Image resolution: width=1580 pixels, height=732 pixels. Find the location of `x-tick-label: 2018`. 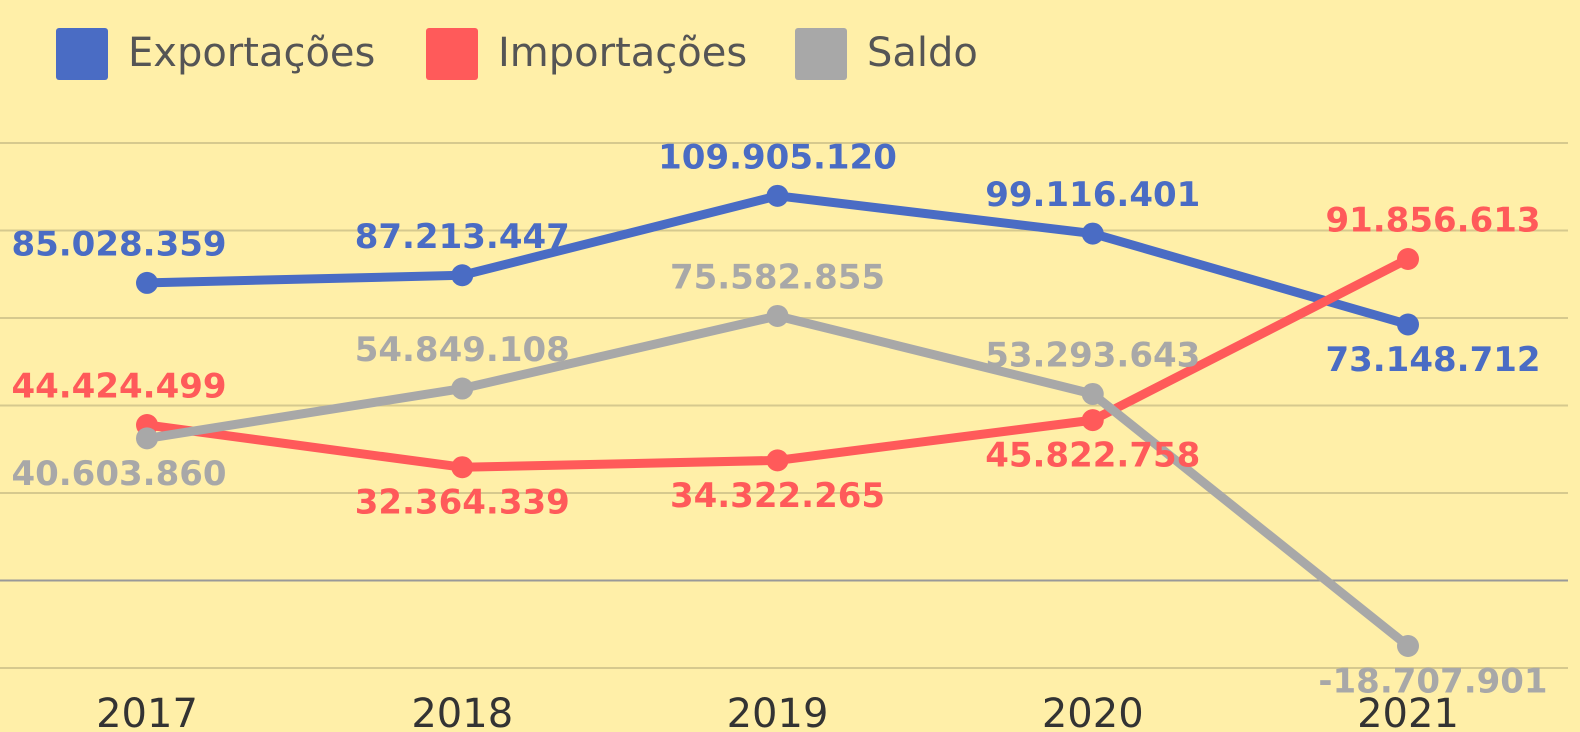

x-tick-label: 2018 is located at coordinates (462, 711).